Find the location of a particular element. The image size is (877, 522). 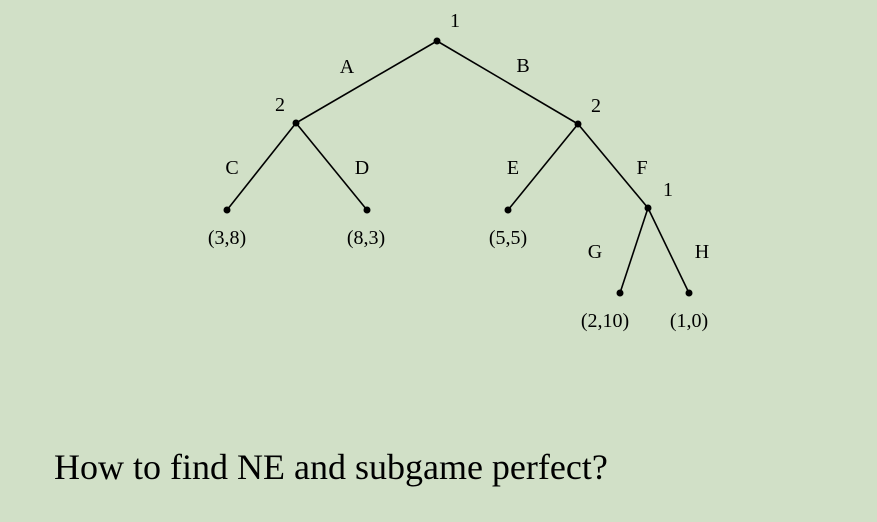

action-label-c: C is located at coordinates (231, 168).